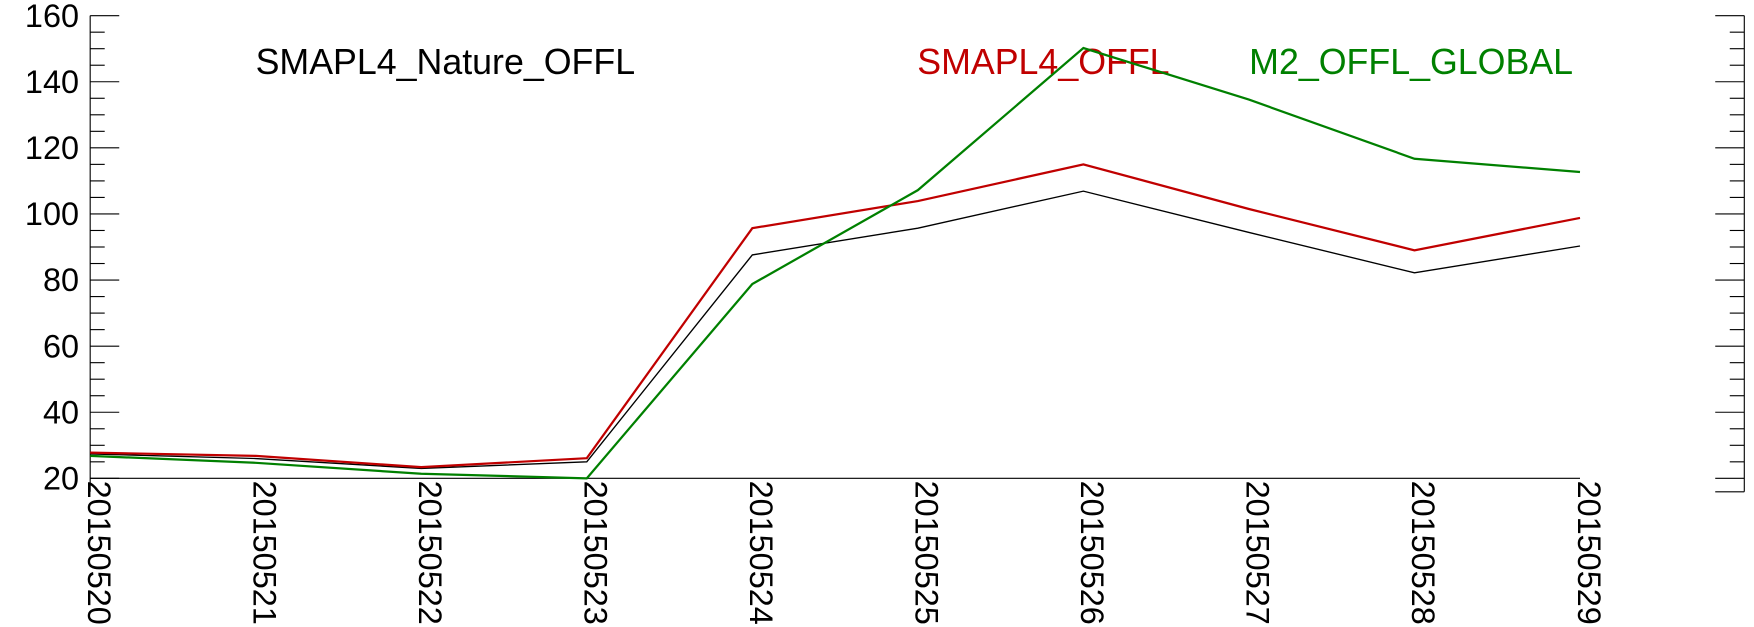 The height and width of the screenshot is (627, 1754). What do you see at coordinates (264, 553) in the screenshot?
I see `x-tick-label: 20150521` at bounding box center [264, 553].